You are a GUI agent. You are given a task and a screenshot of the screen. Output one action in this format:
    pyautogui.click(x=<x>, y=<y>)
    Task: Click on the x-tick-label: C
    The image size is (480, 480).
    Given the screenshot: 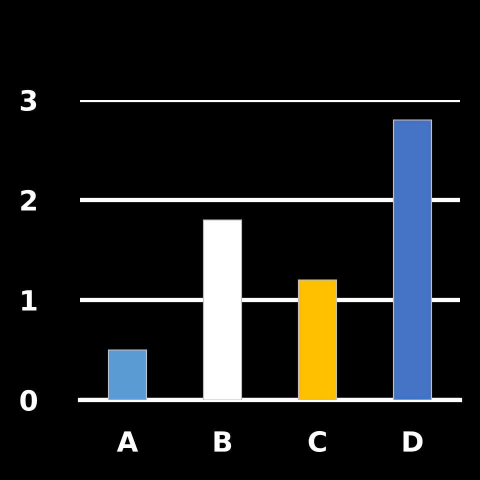 What is the action you would take?
    pyautogui.click(x=317, y=441)
    